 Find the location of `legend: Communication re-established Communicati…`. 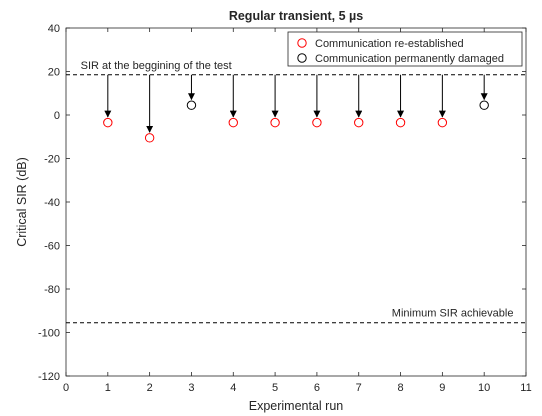

legend: Communication re-established Communicati… is located at coordinates (405, 49).